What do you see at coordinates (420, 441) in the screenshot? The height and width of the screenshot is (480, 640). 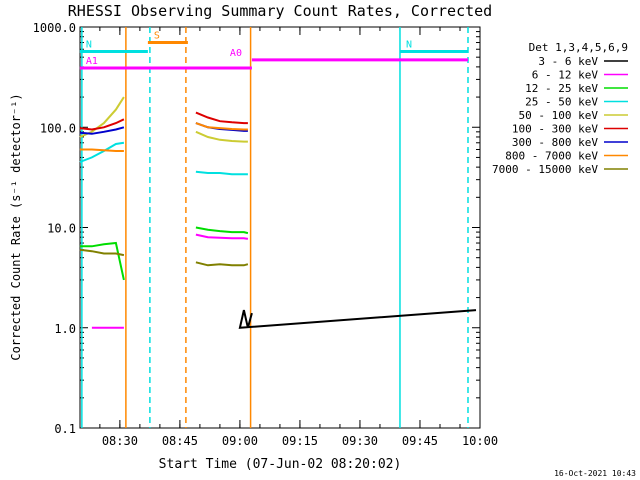 I see `x-tick-label: 09:45` at bounding box center [420, 441].